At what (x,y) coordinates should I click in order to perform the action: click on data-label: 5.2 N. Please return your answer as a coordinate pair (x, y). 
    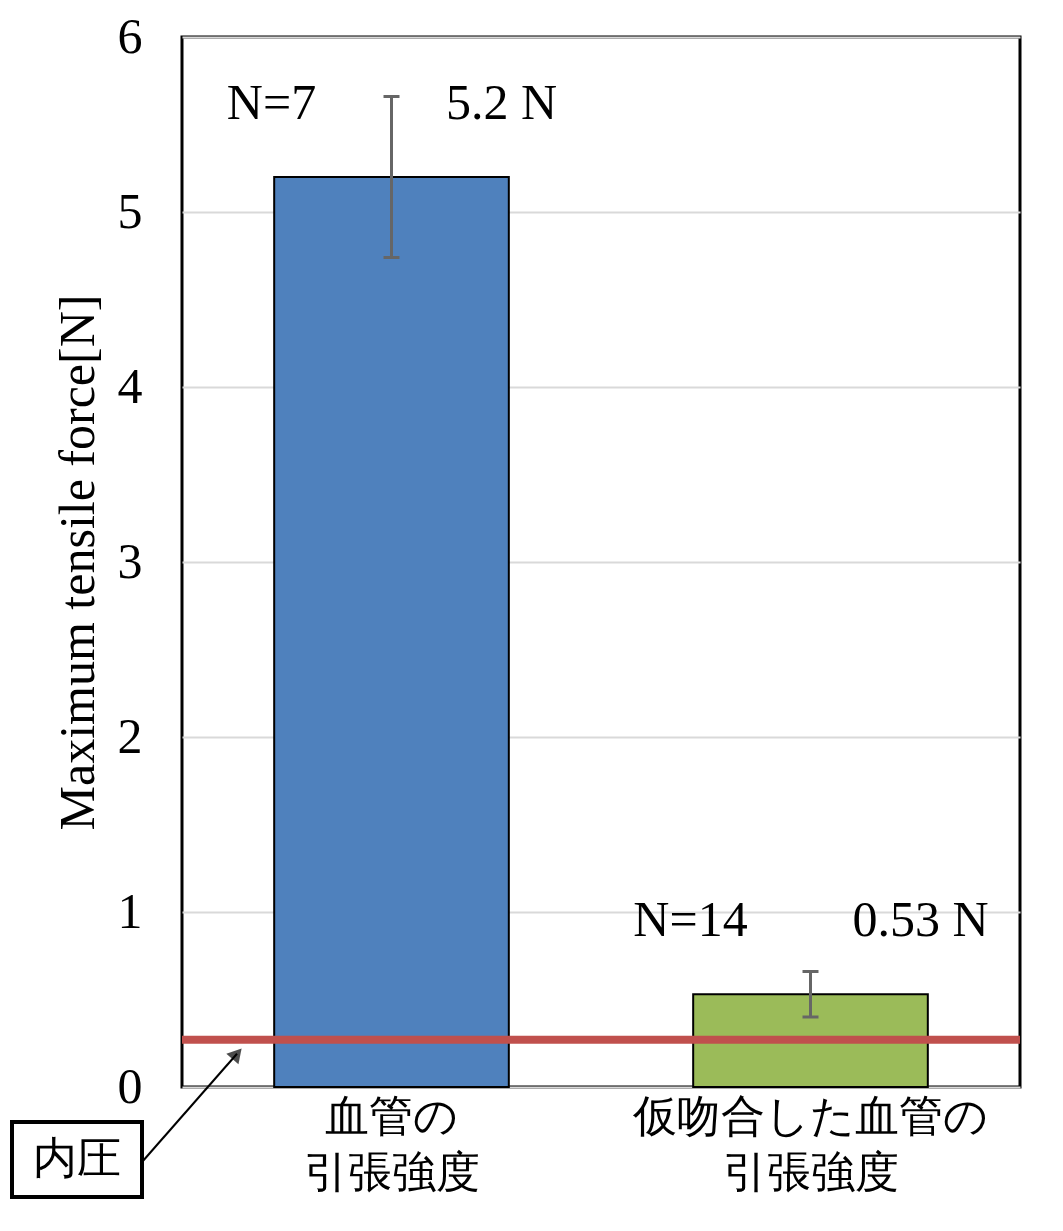
    Looking at the image, I should click on (501, 102).